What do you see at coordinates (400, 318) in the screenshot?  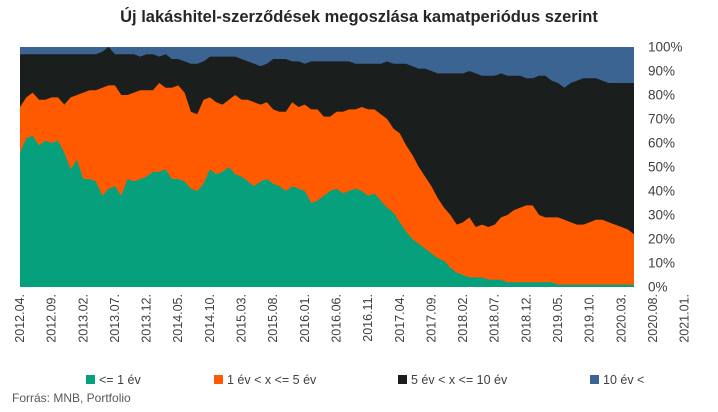 I see `x-tick-label: 2017.04.` at bounding box center [400, 318].